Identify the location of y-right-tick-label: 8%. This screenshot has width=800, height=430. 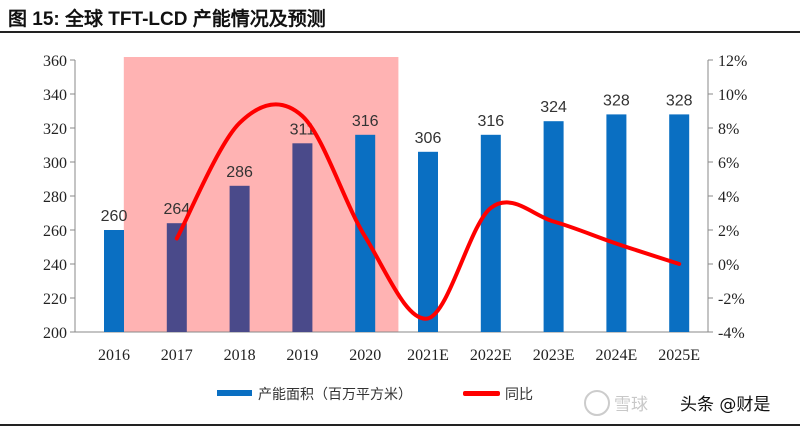
(728, 129).